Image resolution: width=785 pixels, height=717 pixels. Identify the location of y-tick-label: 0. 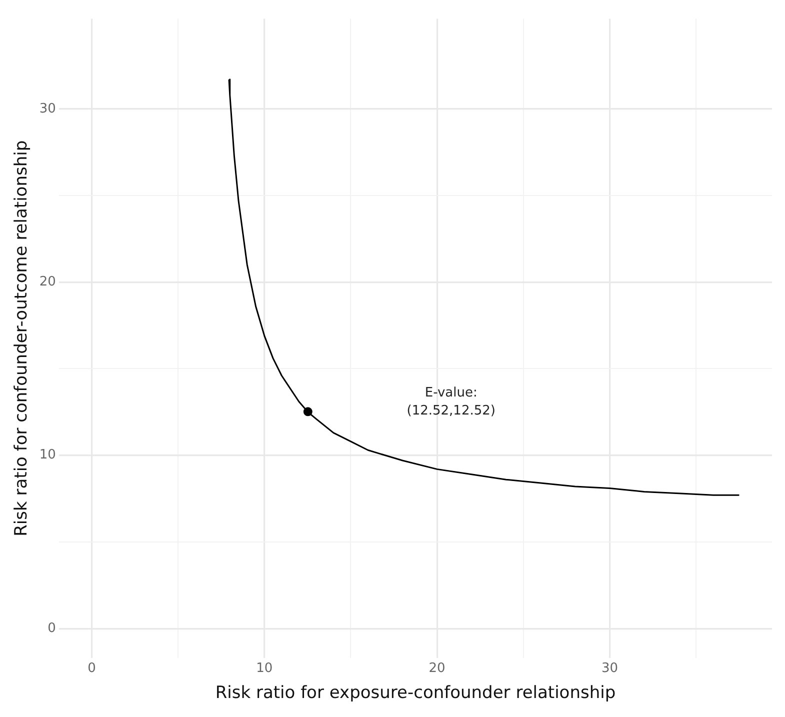
(52, 628).